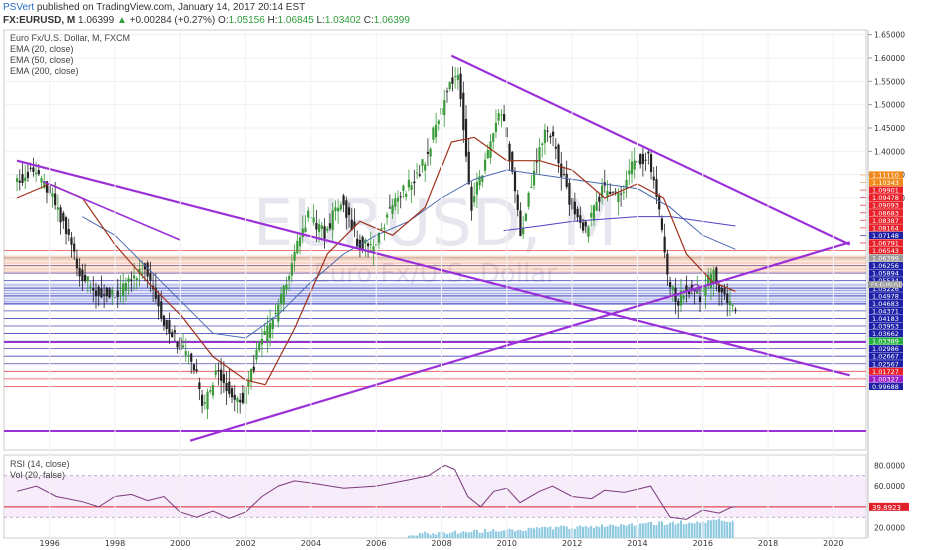 This screenshot has height=550, width=932. I want to click on price-level-label: 1.08164, so click(885, 228).